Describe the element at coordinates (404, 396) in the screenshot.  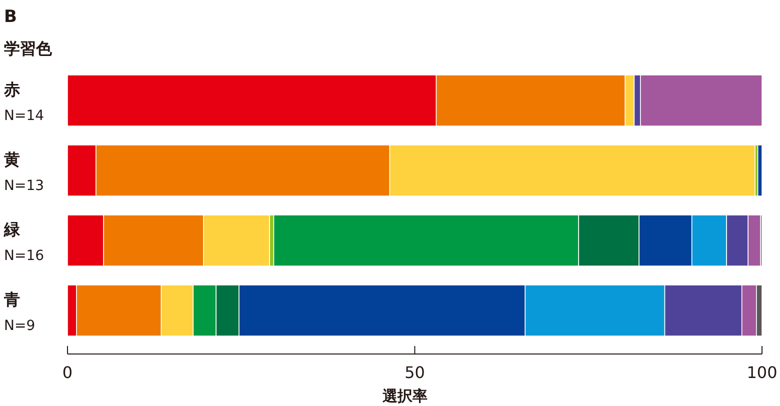
I see `x-axis-title: 選択率` at that location.